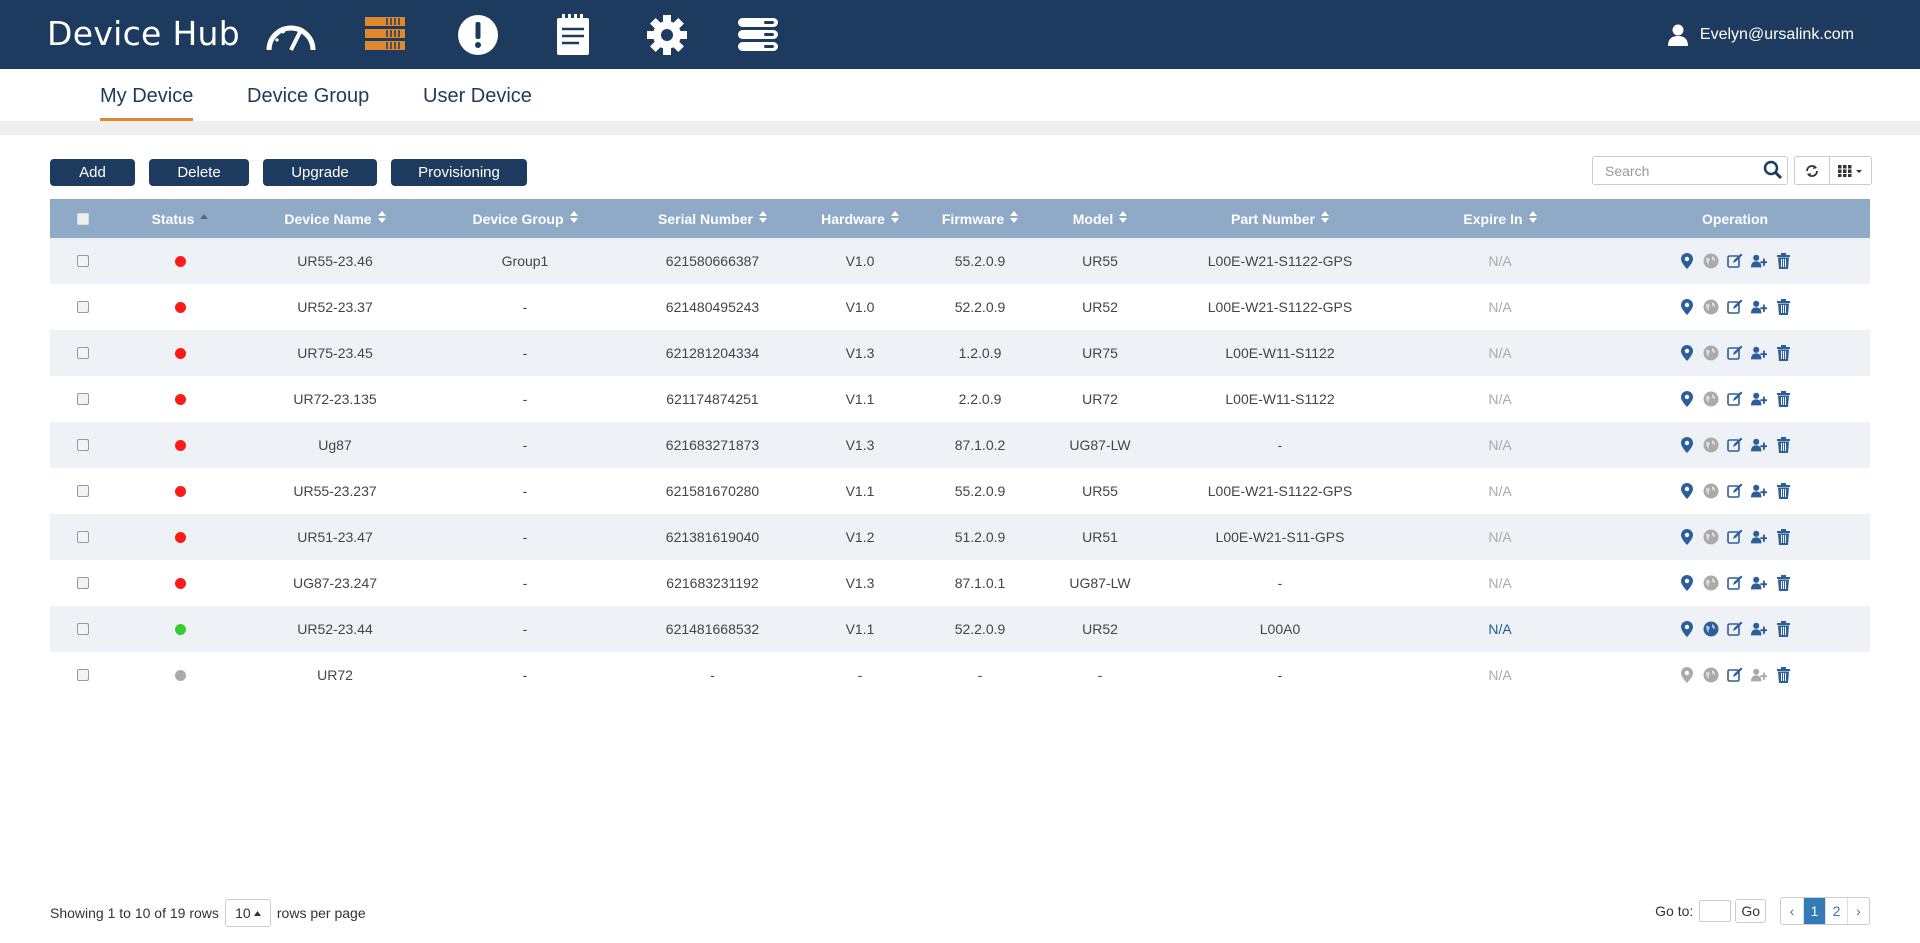 The width and height of the screenshot is (1920, 943). What do you see at coordinates (1280, 218) in the screenshot?
I see `header-part-number: Part Number` at bounding box center [1280, 218].